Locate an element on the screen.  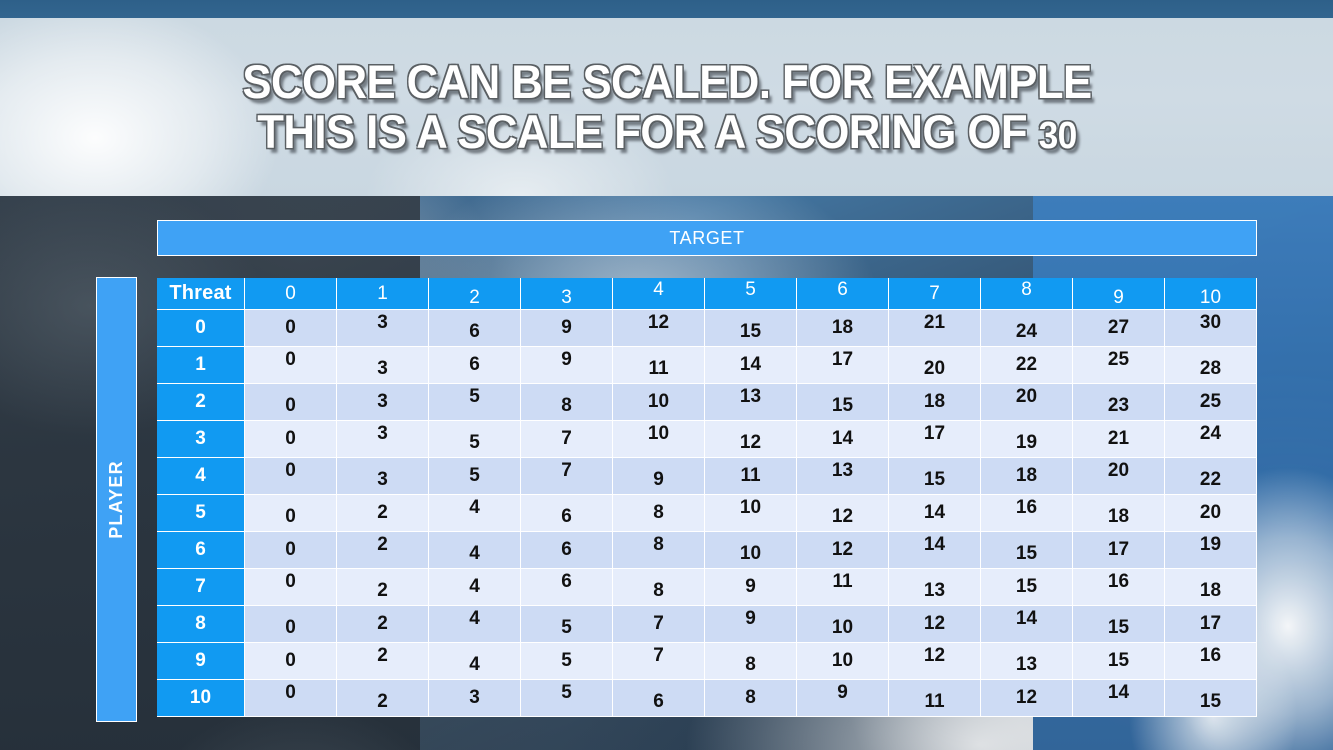
matrix-cell-value: 13 is located at coordinates (1026, 664).